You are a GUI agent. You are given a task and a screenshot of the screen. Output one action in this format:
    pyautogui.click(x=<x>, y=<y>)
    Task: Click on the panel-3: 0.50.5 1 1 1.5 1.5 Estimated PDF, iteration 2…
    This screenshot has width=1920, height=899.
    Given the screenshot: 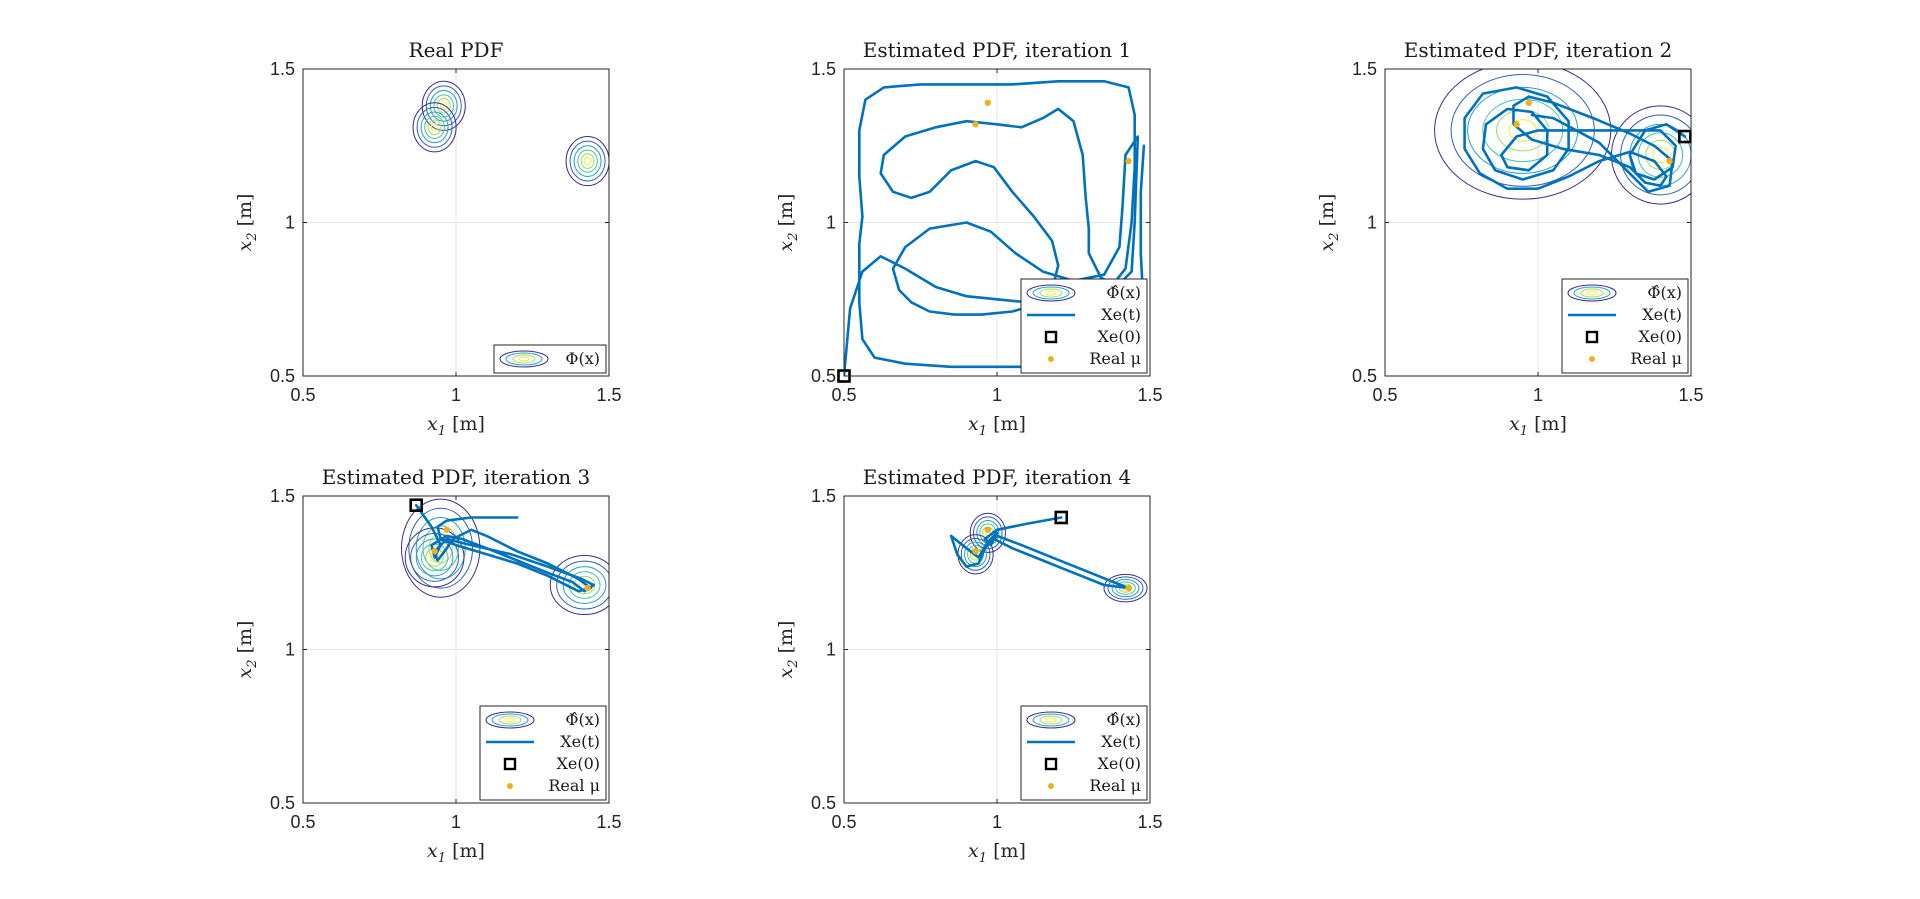 What is the action you would take?
    pyautogui.click(x=1510, y=238)
    